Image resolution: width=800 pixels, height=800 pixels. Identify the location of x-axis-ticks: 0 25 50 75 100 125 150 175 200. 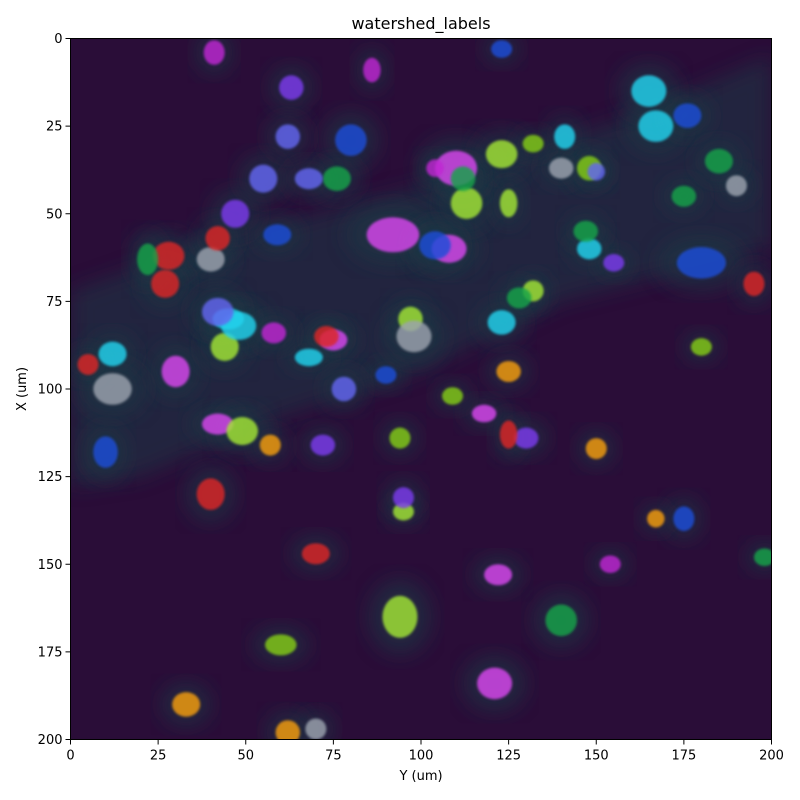
(425, 751).